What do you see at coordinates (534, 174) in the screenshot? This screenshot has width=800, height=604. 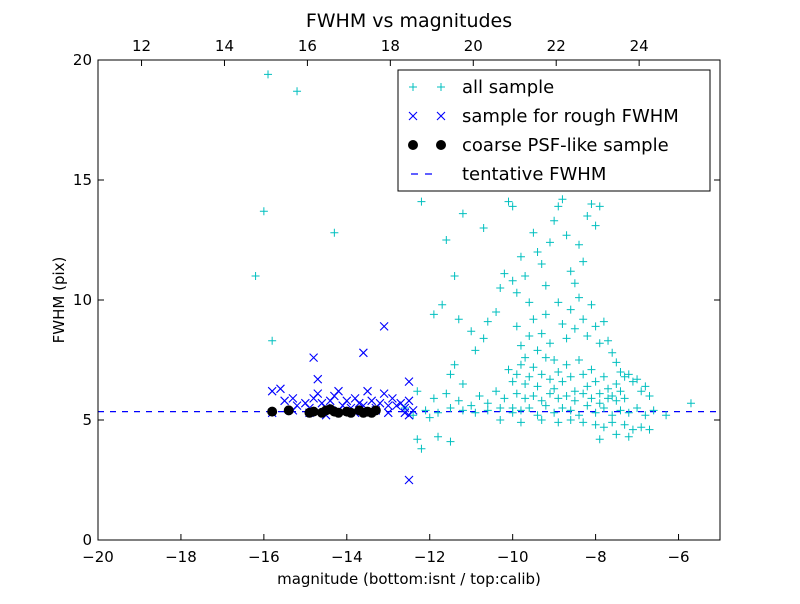 I see `legend-label: tentative FWHM` at bounding box center [534, 174].